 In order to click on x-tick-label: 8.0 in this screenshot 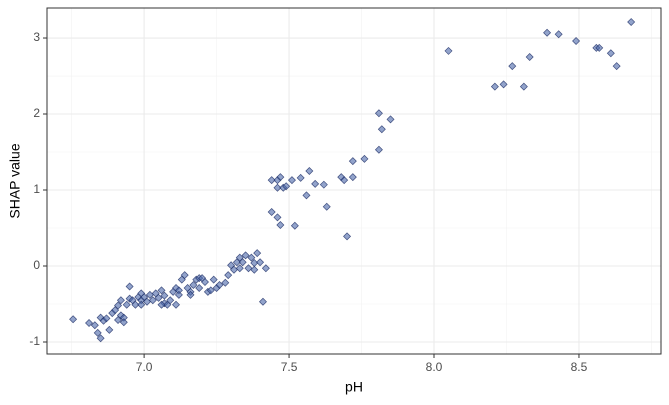, I will do `click(434, 367)`.